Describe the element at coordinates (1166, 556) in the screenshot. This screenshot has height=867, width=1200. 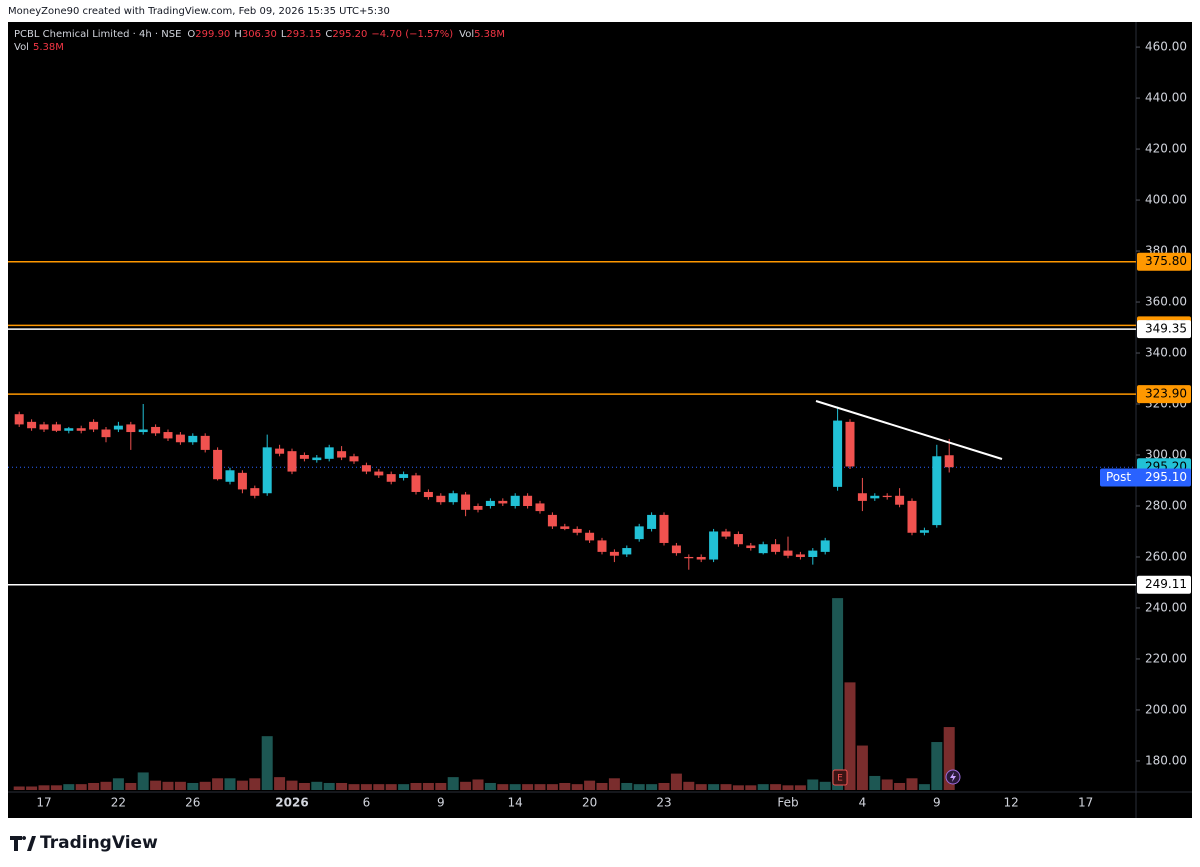
I see `y-tick-label: 260.00` at that location.